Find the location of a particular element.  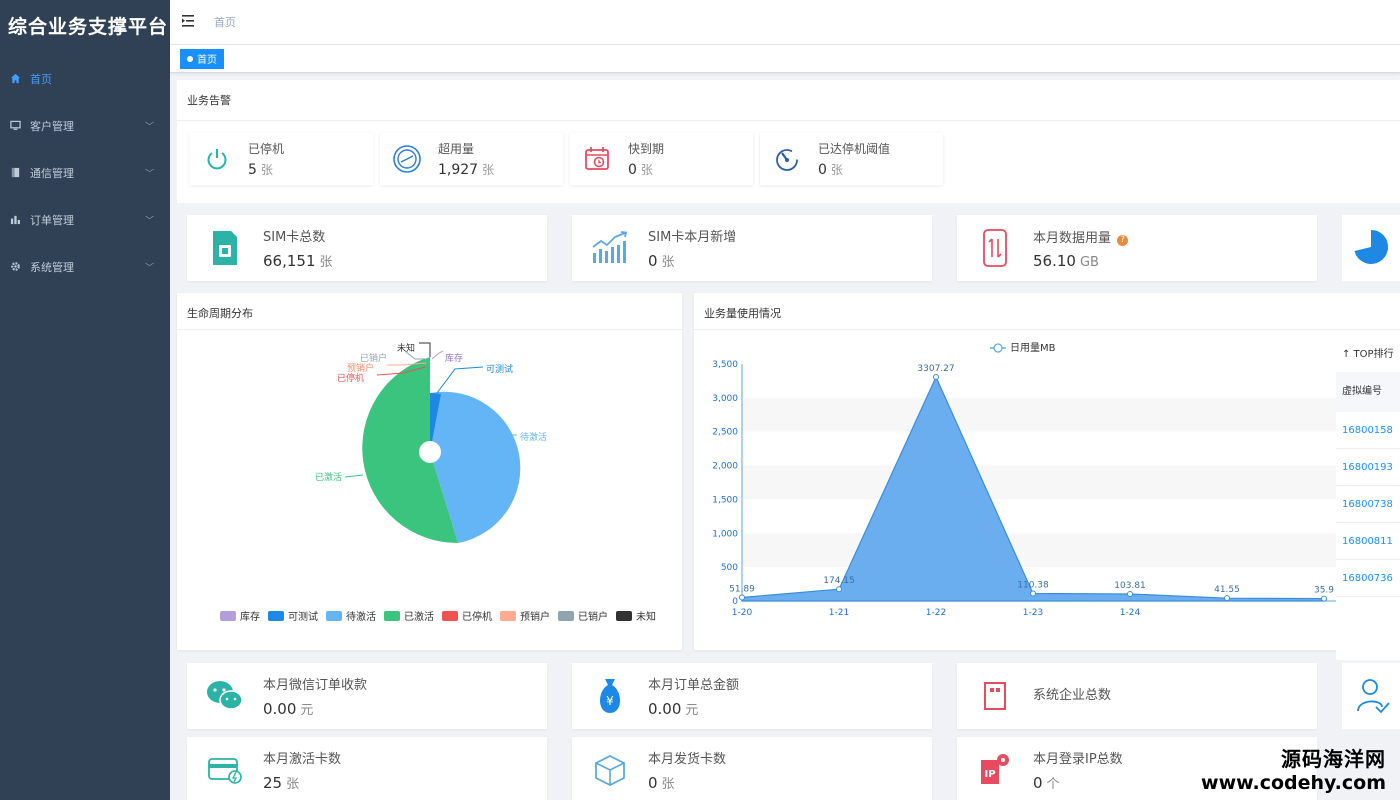

legend-item-unknown: 未知 is located at coordinates (636, 615).